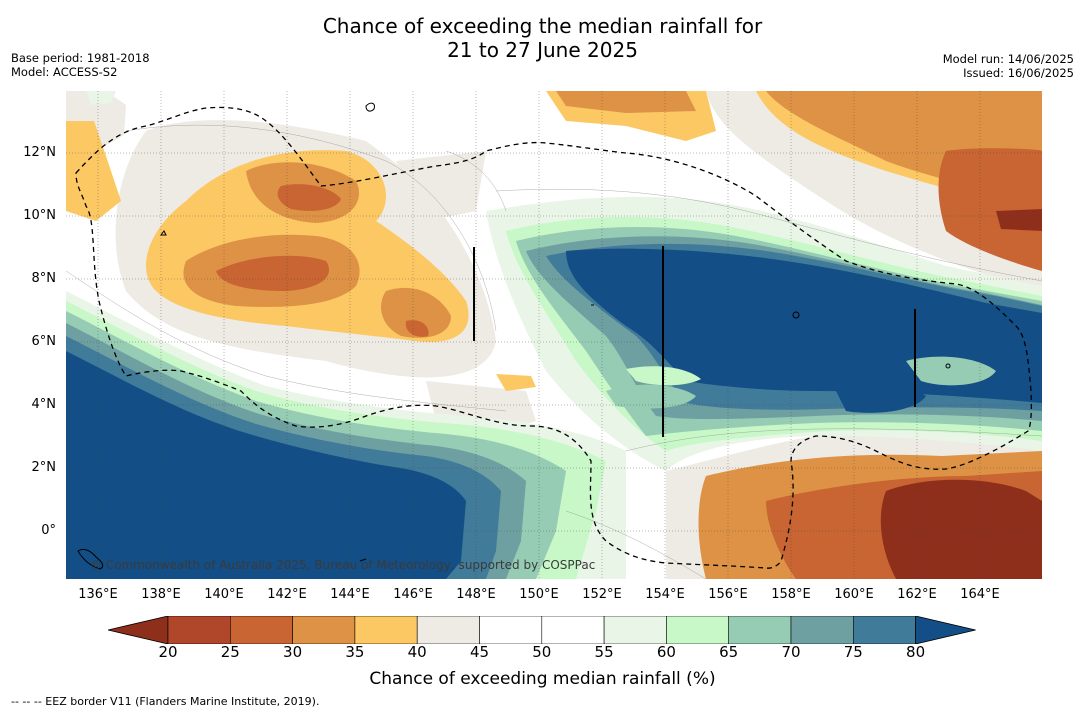 This screenshot has height=713, width=1085. Describe the element at coordinates (224, 594) in the screenshot. I see `longitude-label: 140°E` at that location.